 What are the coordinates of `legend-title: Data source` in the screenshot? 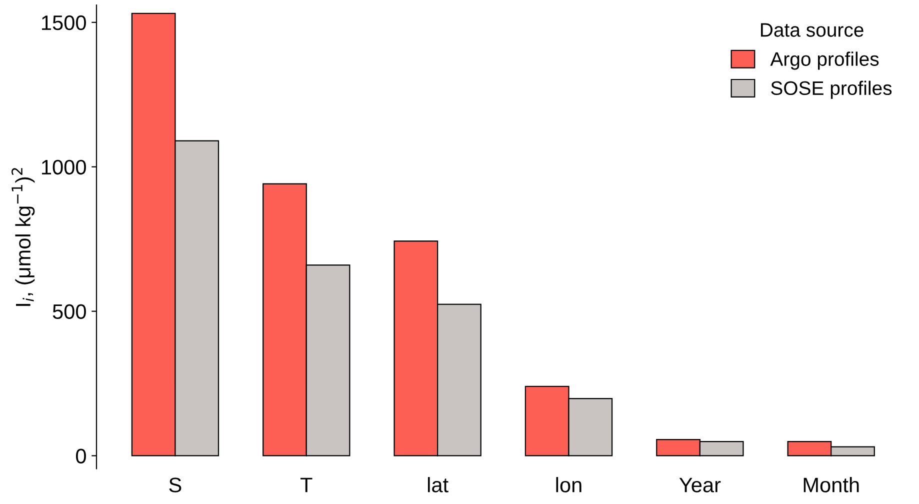 It's located at (812, 30).